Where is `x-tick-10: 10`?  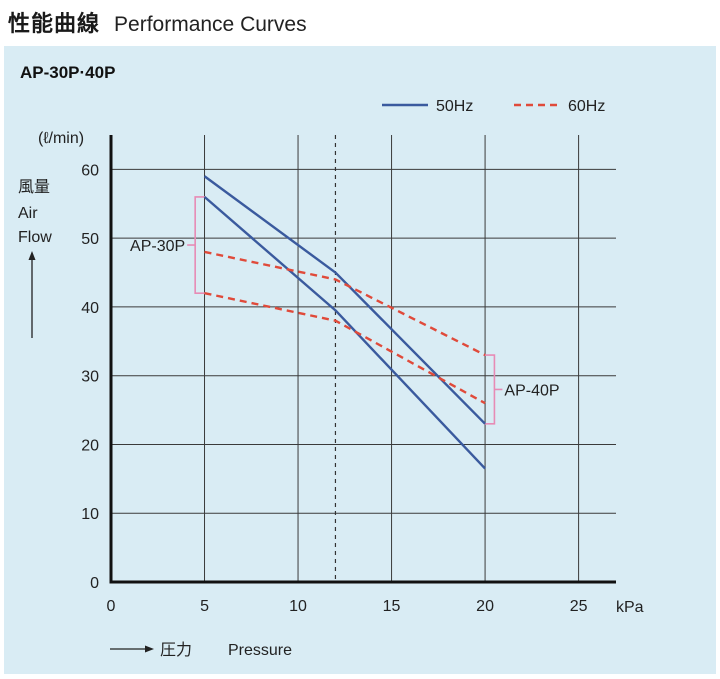 x-tick-10: 10 is located at coordinates (298, 606).